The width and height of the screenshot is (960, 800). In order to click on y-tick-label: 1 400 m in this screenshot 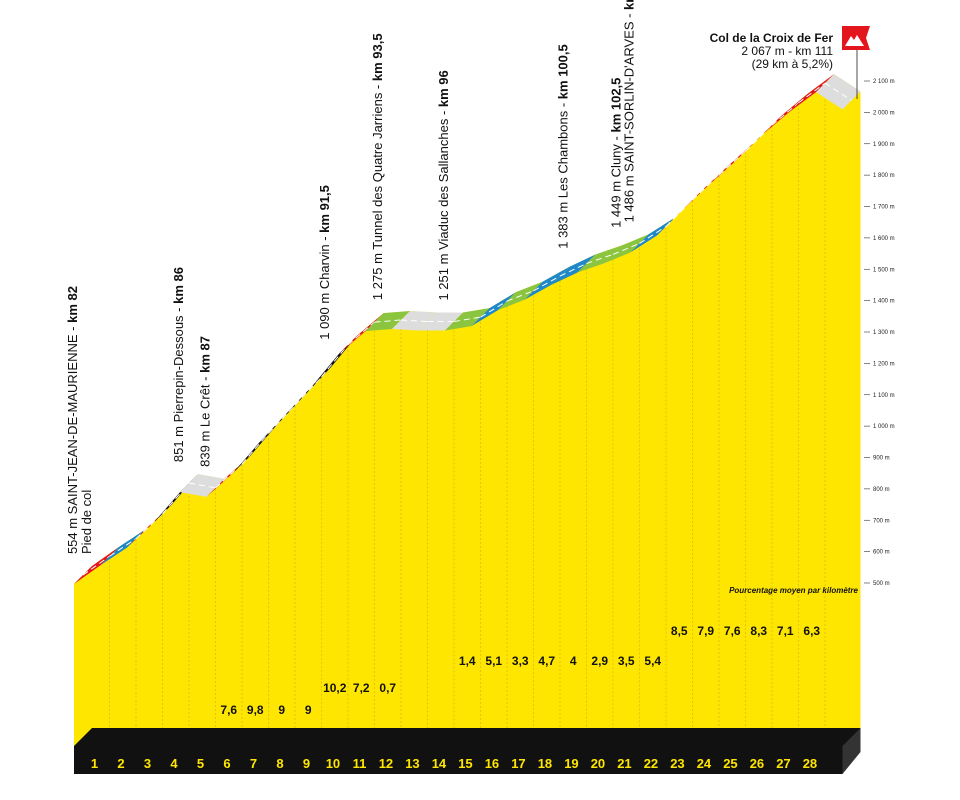, I will do `click(884, 302)`.